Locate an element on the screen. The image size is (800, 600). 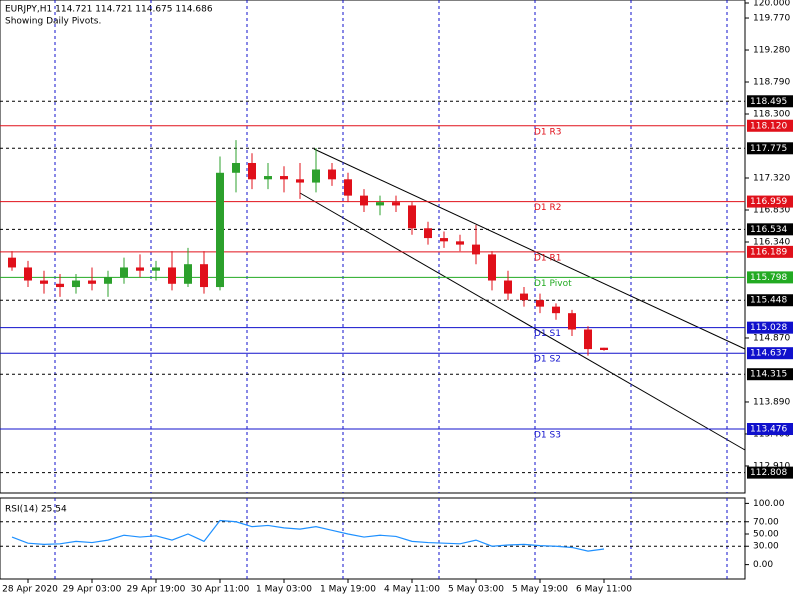
pivot-name: D1 S1 is located at coordinates (547, 334).